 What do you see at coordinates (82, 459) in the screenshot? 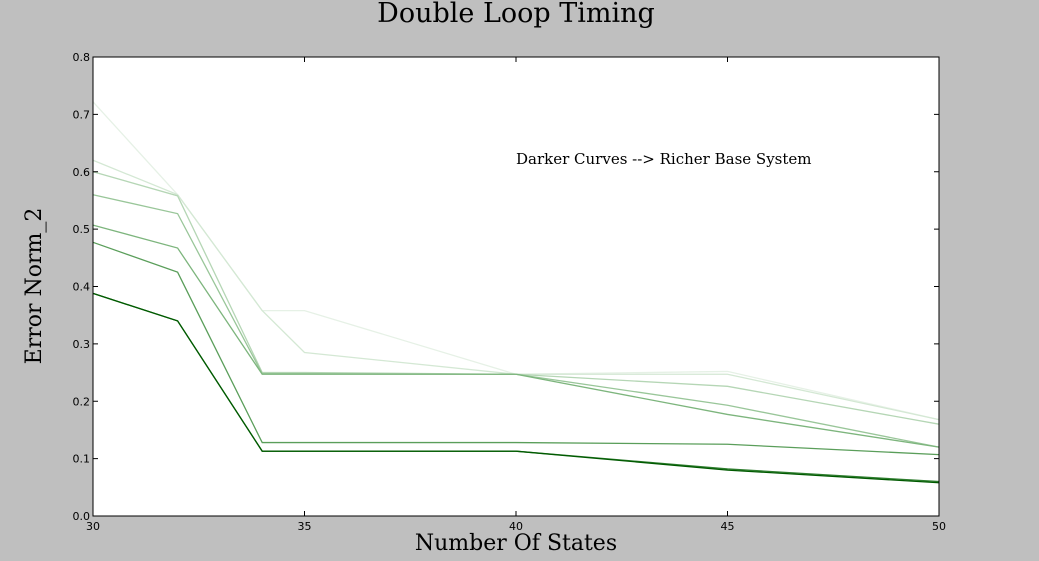
I see `y-tick-label: 0.1` at bounding box center [82, 459].